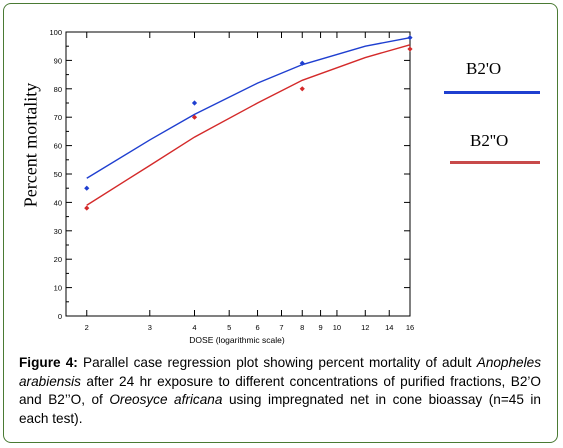 The width and height of the screenshot is (563, 448). Describe the element at coordinates (389, 327) in the screenshot. I see `x-tick-label-14: 14` at that location.